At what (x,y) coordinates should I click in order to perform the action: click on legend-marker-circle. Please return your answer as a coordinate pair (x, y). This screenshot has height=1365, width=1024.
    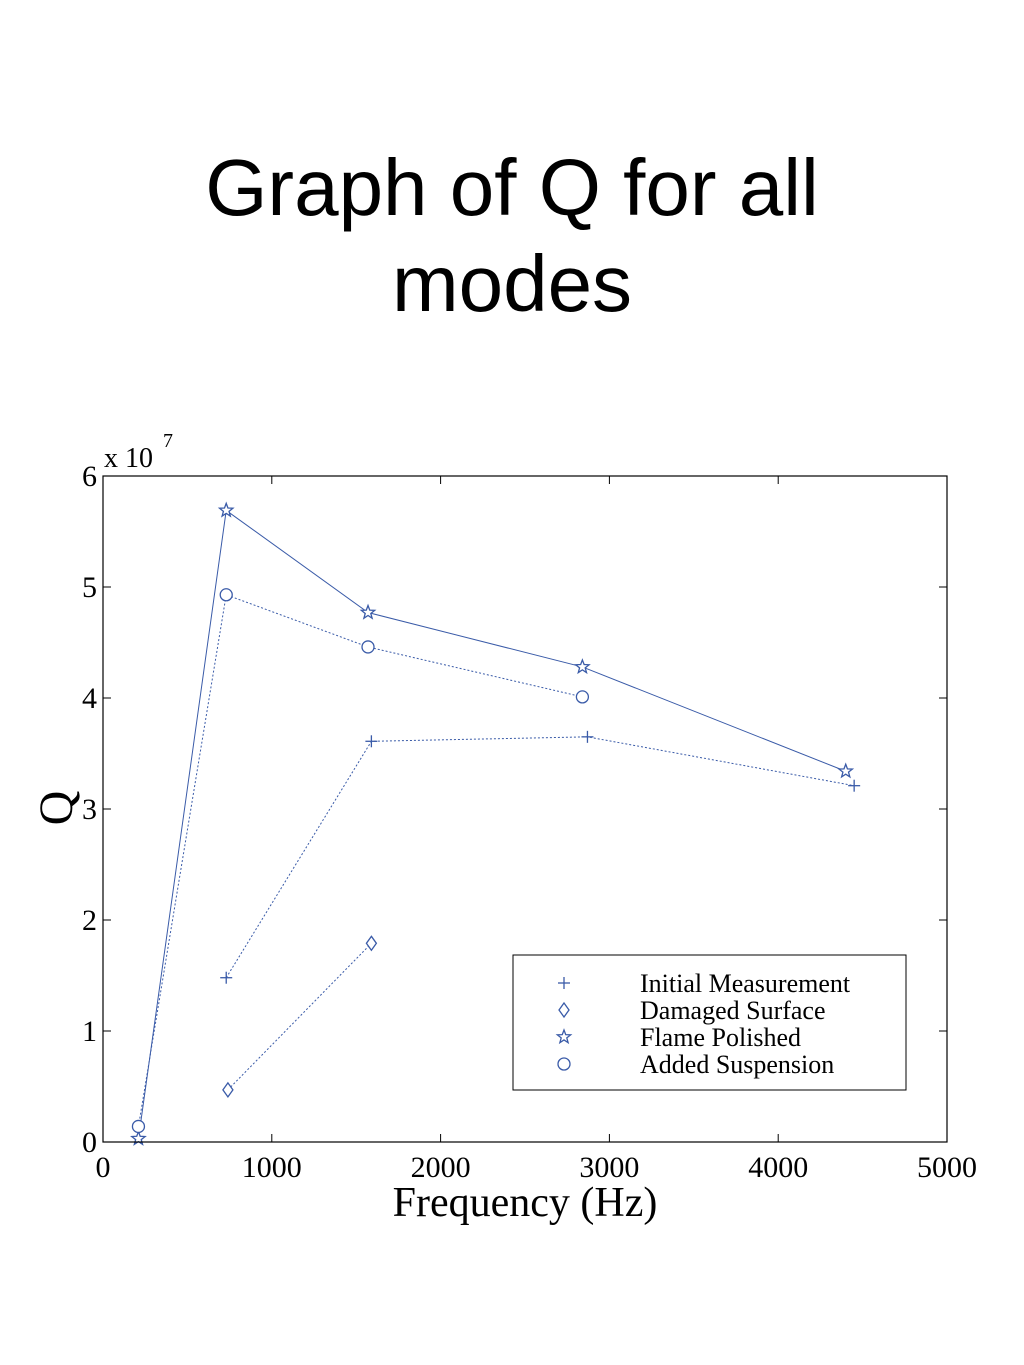
    Looking at the image, I should click on (564, 1064).